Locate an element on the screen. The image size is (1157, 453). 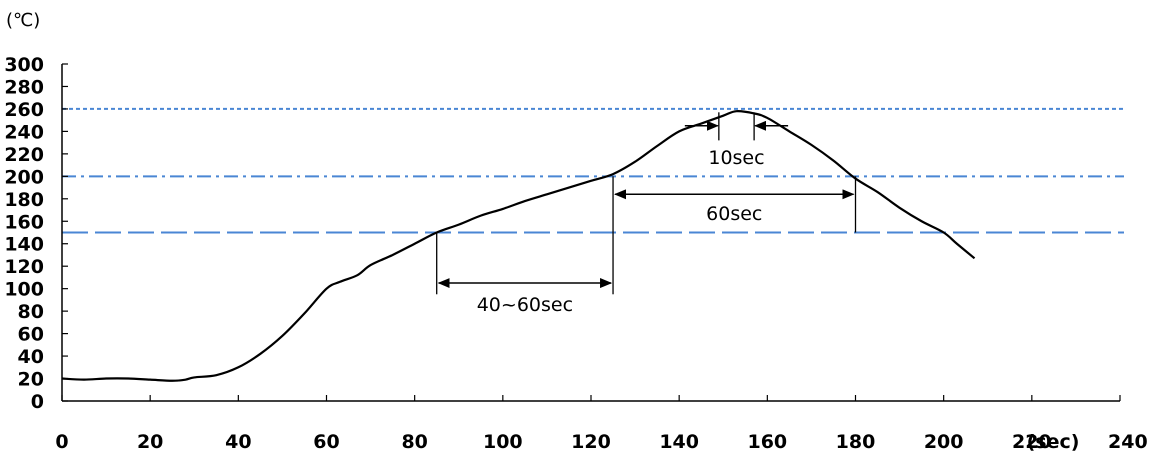
y-tick-label: 200 is located at coordinates (24, 177).